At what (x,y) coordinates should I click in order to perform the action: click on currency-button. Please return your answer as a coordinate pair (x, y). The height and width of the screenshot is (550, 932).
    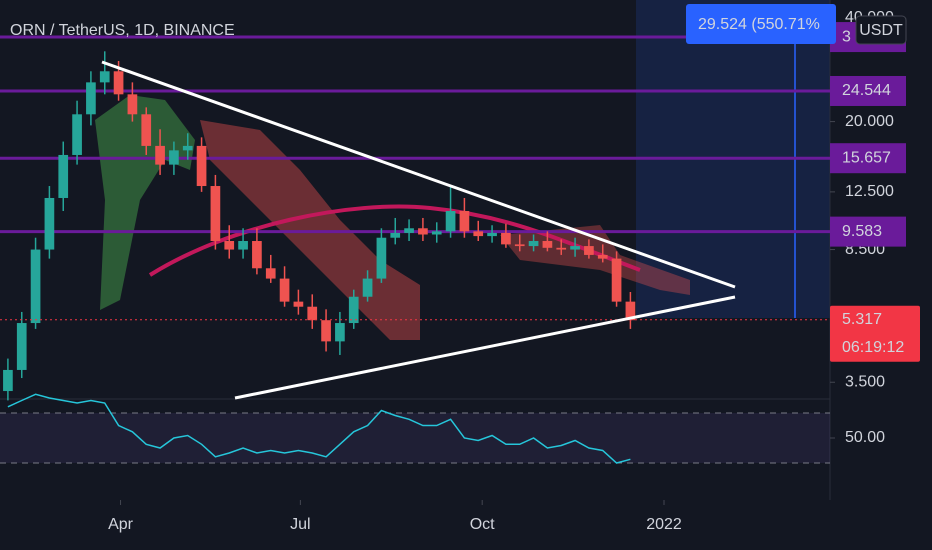
    Looking at the image, I should click on (881, 30).